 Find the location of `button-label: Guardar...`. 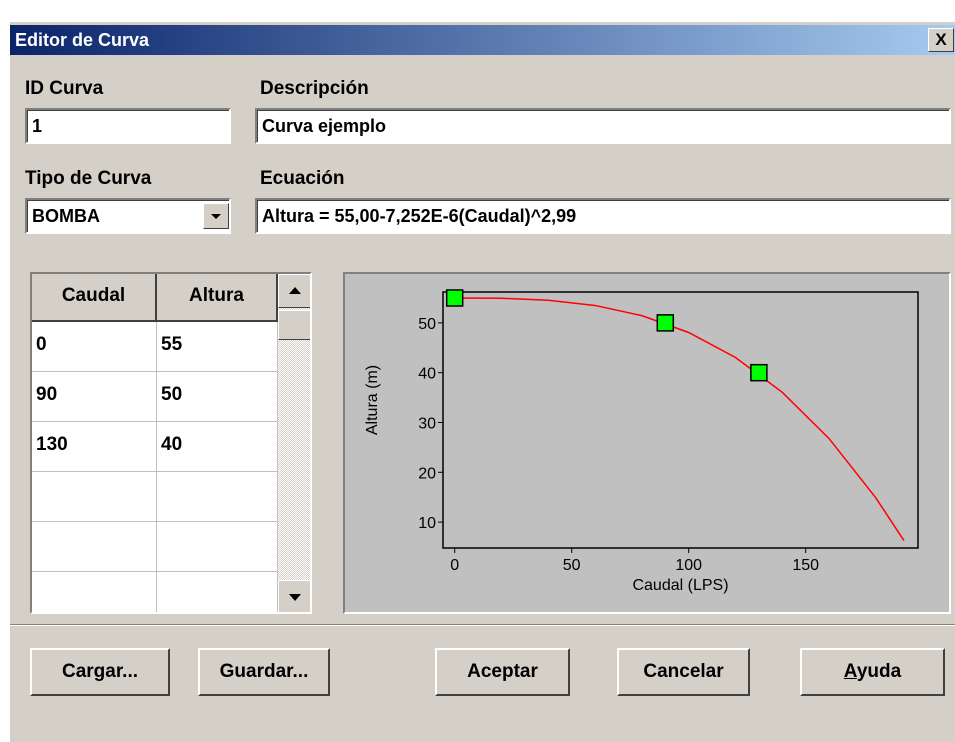

button-label: Guardar... is located at coordinates (264, 671).